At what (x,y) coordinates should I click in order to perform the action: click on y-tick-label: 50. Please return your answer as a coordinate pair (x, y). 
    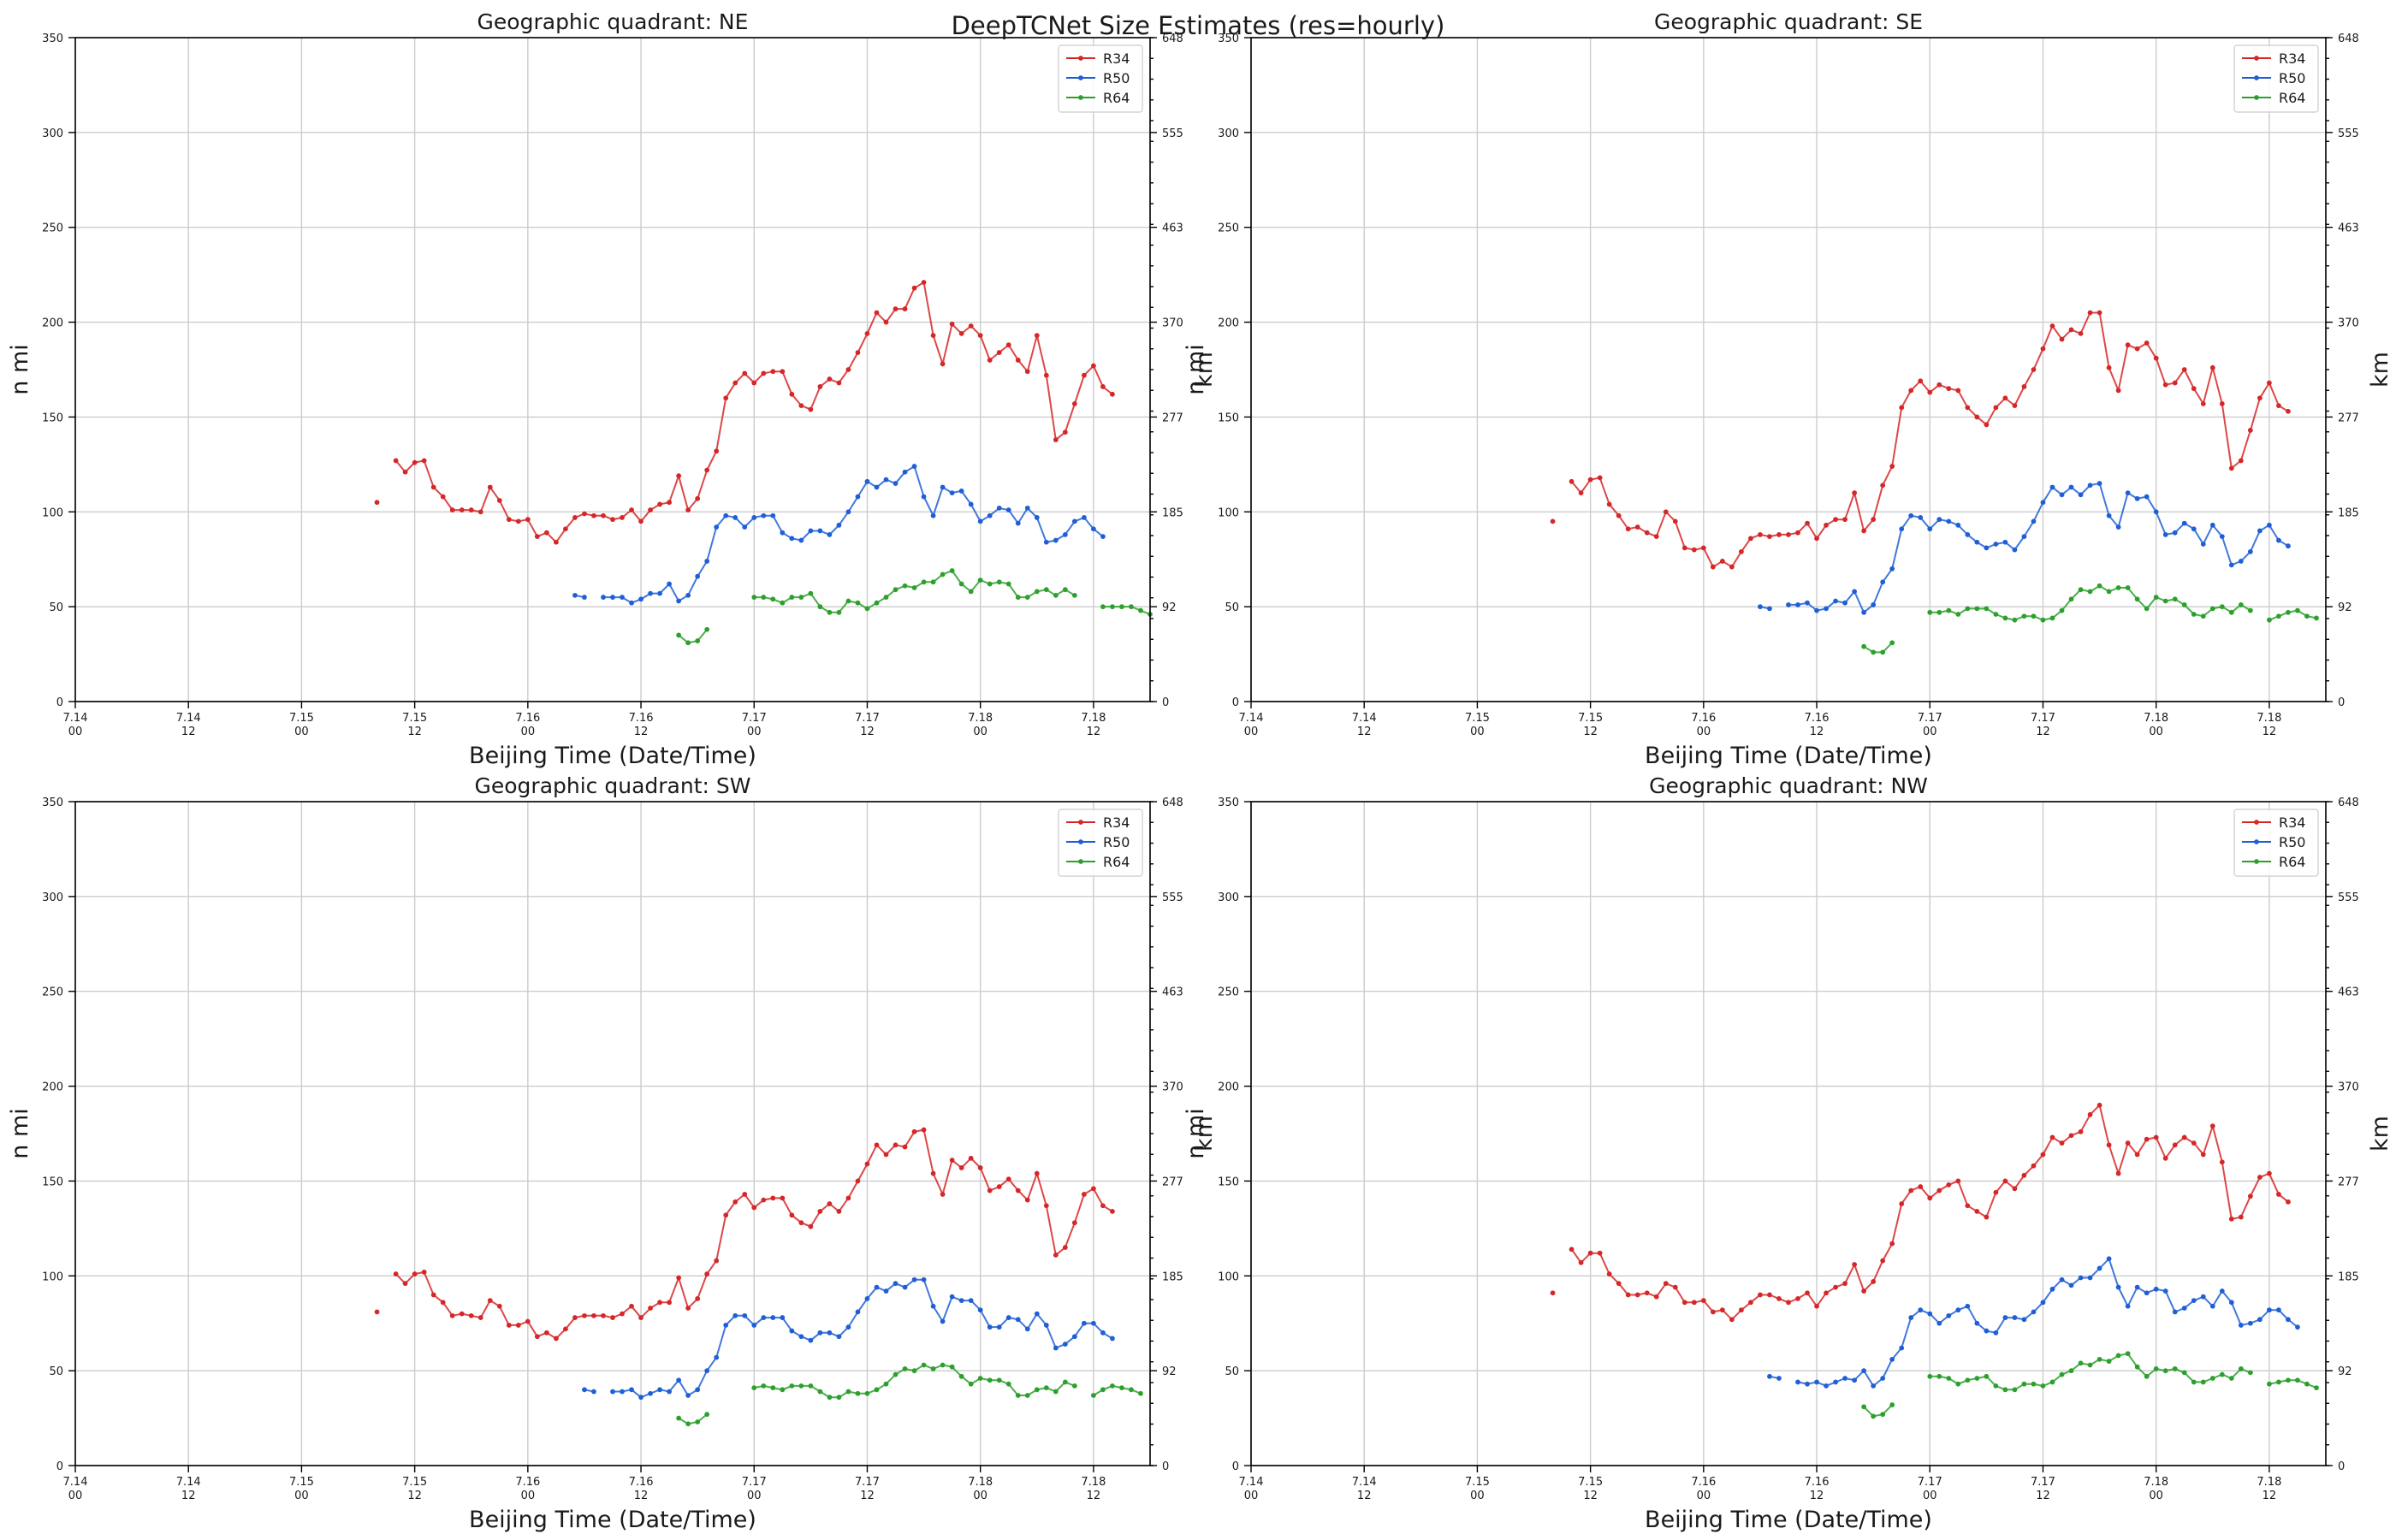
    Looking at the image, I should click on (56, 1371).